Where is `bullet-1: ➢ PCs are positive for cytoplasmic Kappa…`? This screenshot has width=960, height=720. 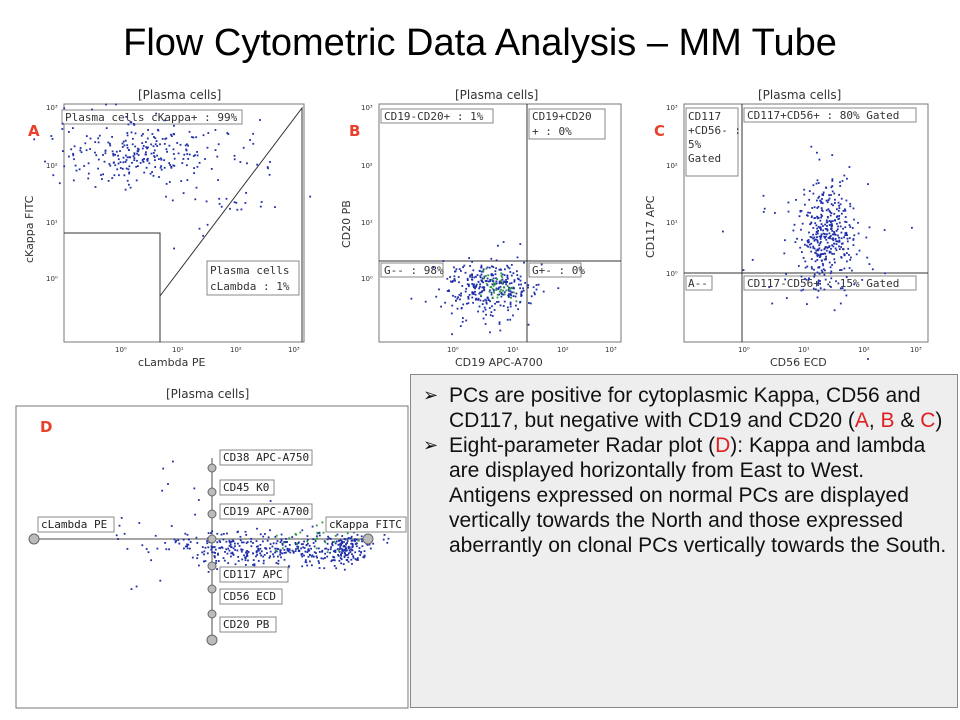
bullet-1: ➢ PCs are positive for cytoplasmic Kappa… is located at coordinates (685, 408).